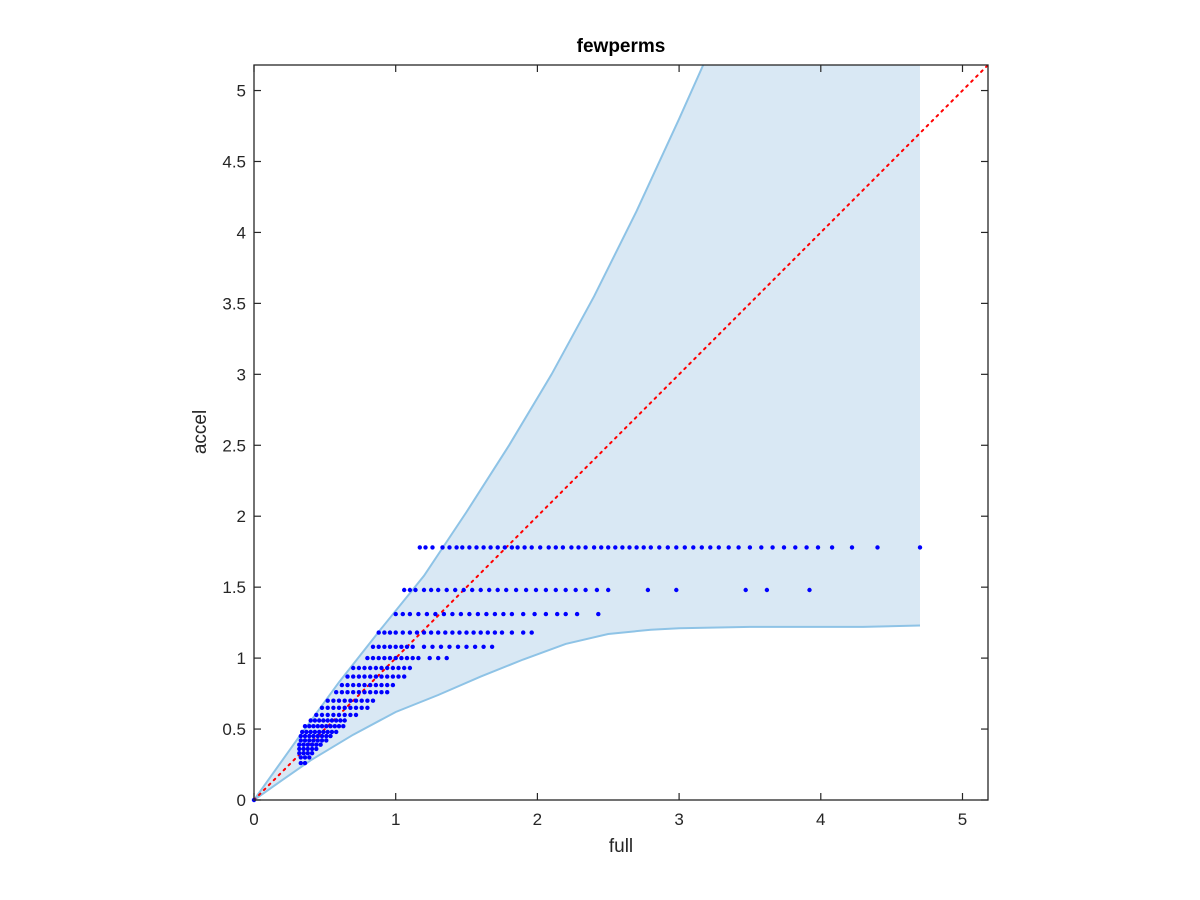 Image resolution: width=1200 pixels, height=900 pixels. Describe the element at coordinates (678, 819) in the screenshot. I see `x-tick-label: 3` at that location.